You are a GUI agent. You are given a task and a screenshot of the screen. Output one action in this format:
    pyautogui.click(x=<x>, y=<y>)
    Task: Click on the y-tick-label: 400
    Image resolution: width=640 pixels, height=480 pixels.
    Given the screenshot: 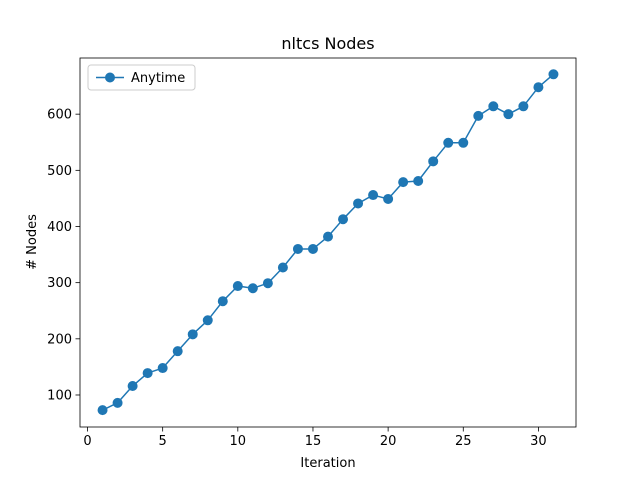 What is the action you would take?
    pyautogui.click(x=59, y=227)
    